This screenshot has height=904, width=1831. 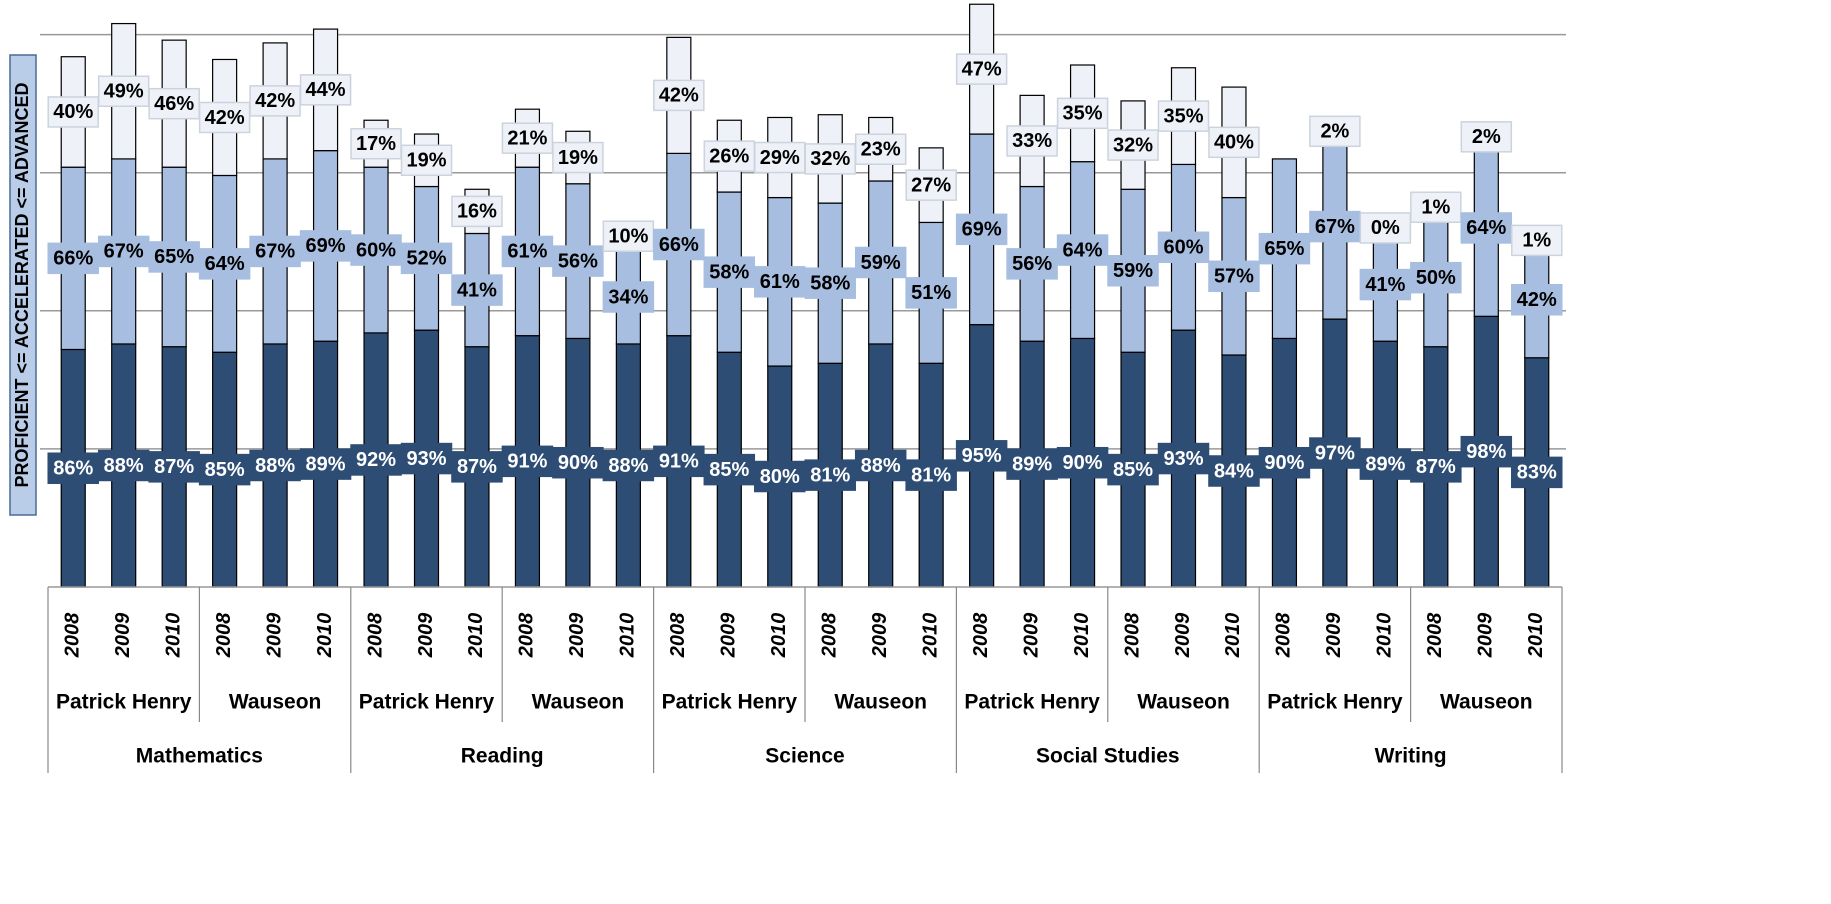 What do you see at coordinates (1133, 470) in the screenshot?
I see `value-label: 85%` at bounding box center [1133, 470].